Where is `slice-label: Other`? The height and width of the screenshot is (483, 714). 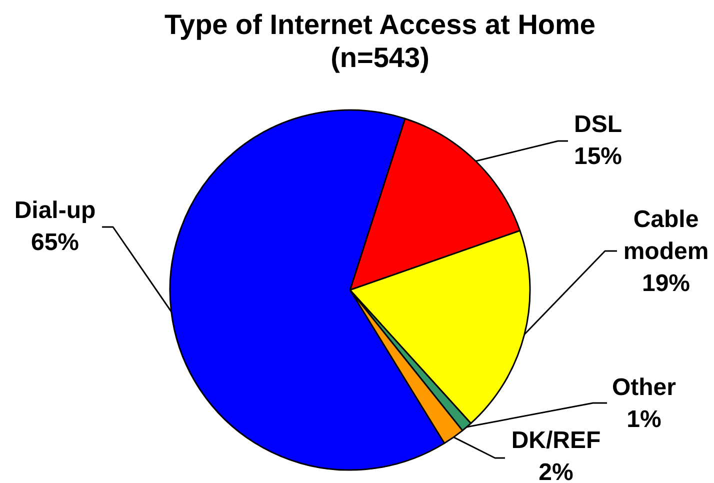
slice-label: Other is located at coordinates (644, 387).